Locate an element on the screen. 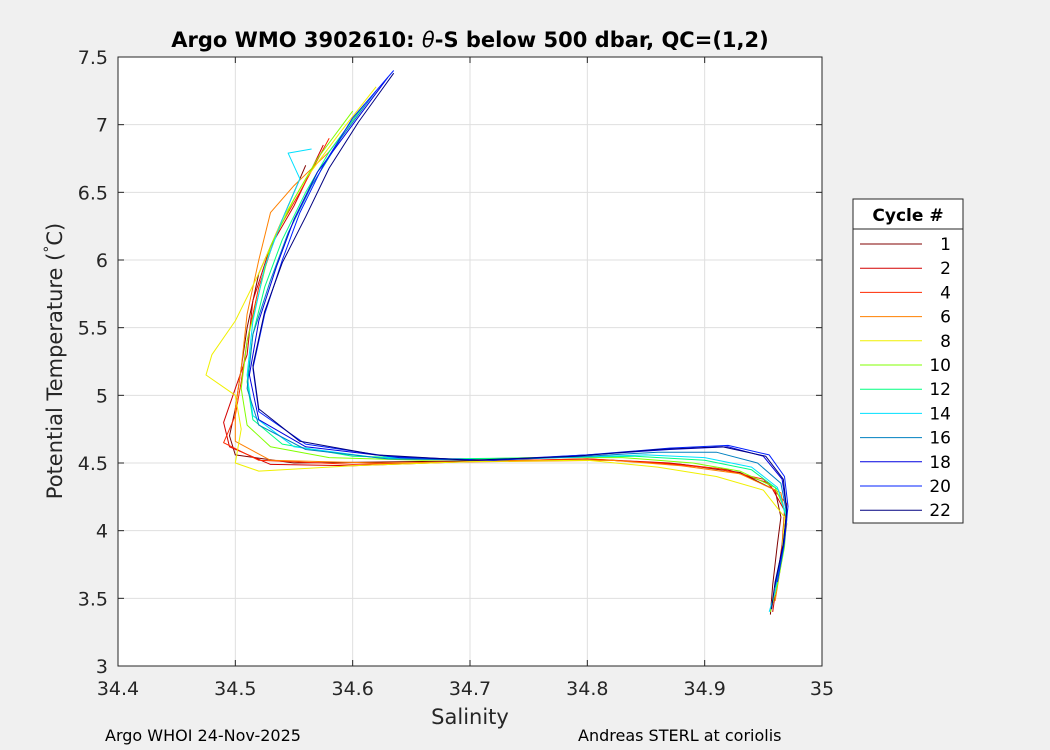 This screenshot has width=1050, height=750. legend-label-cycle-18: 18 is located at coordinates (940, 463).